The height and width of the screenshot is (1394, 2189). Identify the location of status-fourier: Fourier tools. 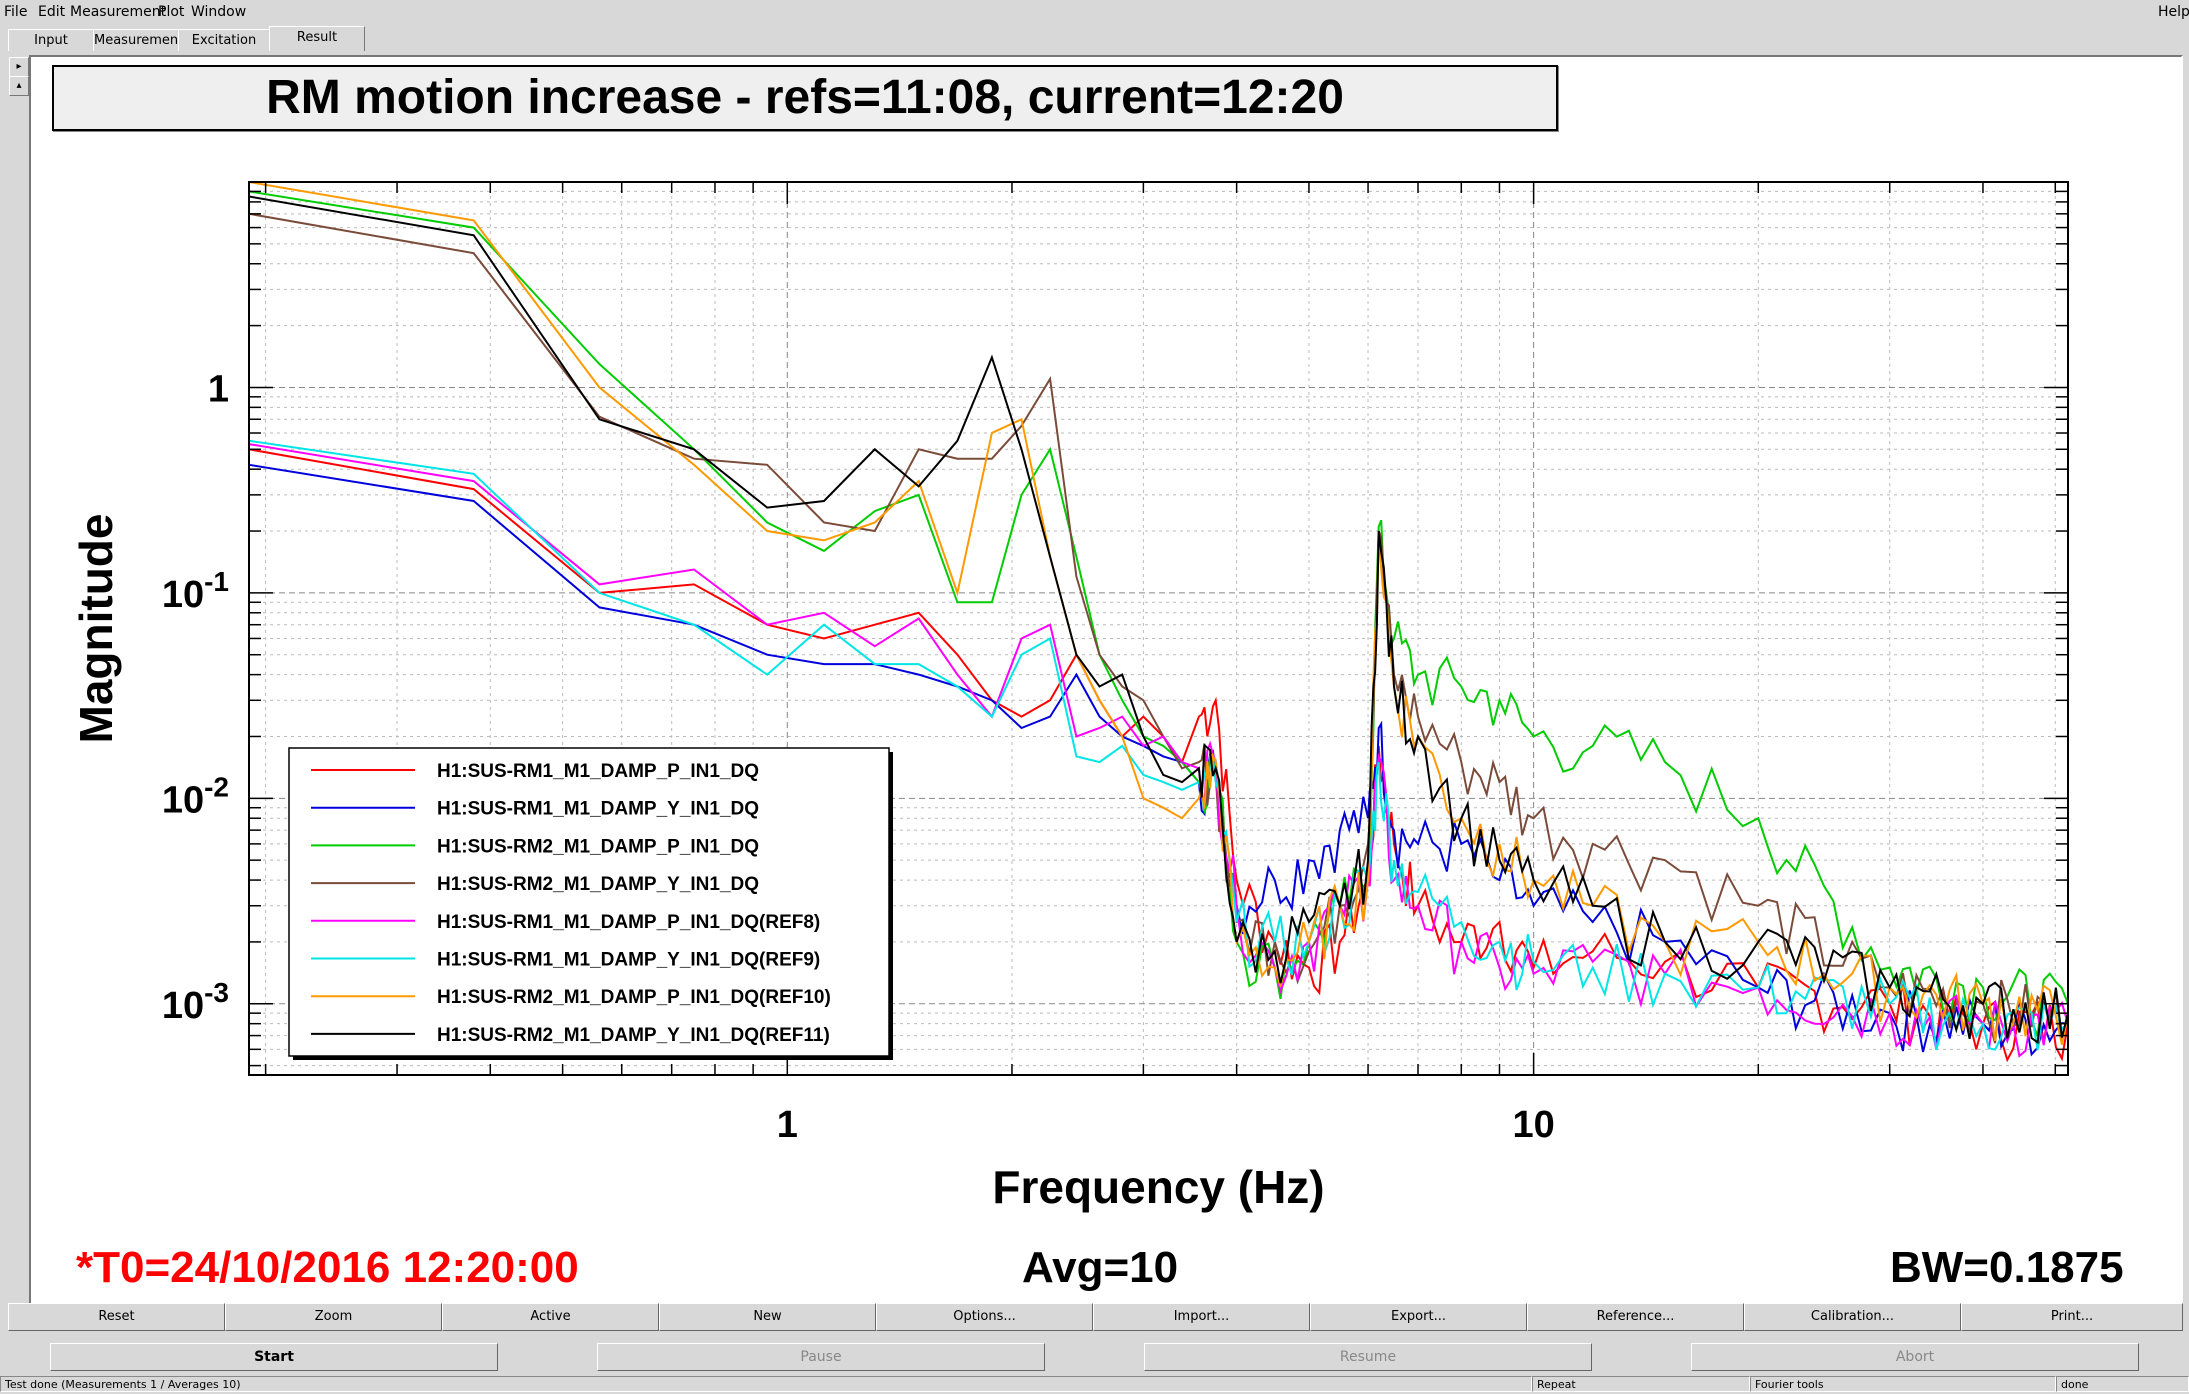
(1903, 1384).